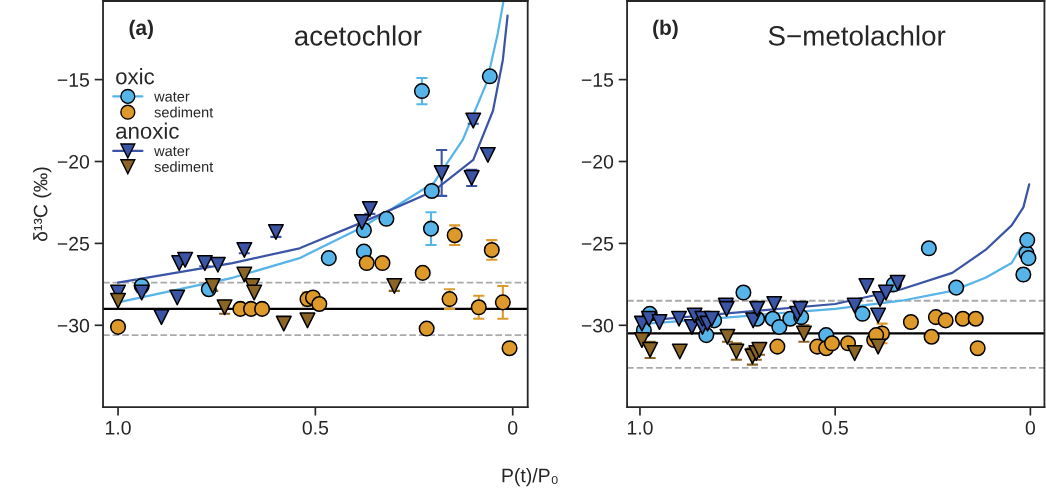 This screenshot has height=490, width=1046. I want to click on annotation: (b), so click(665, 29).